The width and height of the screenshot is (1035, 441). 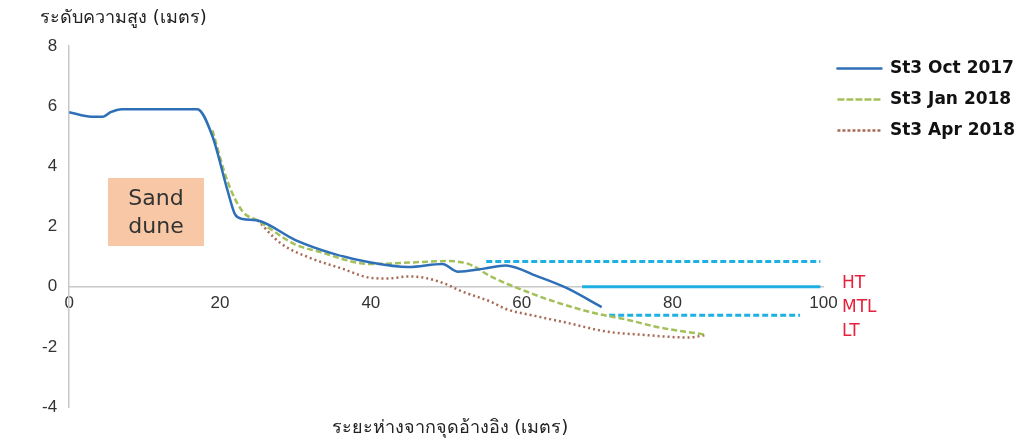 What do you see at coordinates (859, 306) in the screenshot?
I see `text: MTL` at bounding box center [859, 306].